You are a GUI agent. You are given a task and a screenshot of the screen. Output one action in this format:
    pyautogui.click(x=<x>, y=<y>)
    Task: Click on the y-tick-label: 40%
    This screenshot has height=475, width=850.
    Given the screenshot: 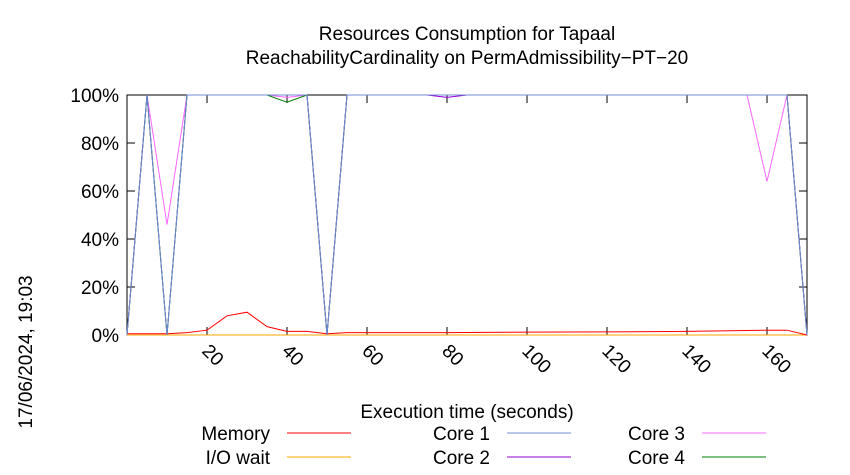 What is the action you would take?
    pyautogui.click(x=100, y=240)
    